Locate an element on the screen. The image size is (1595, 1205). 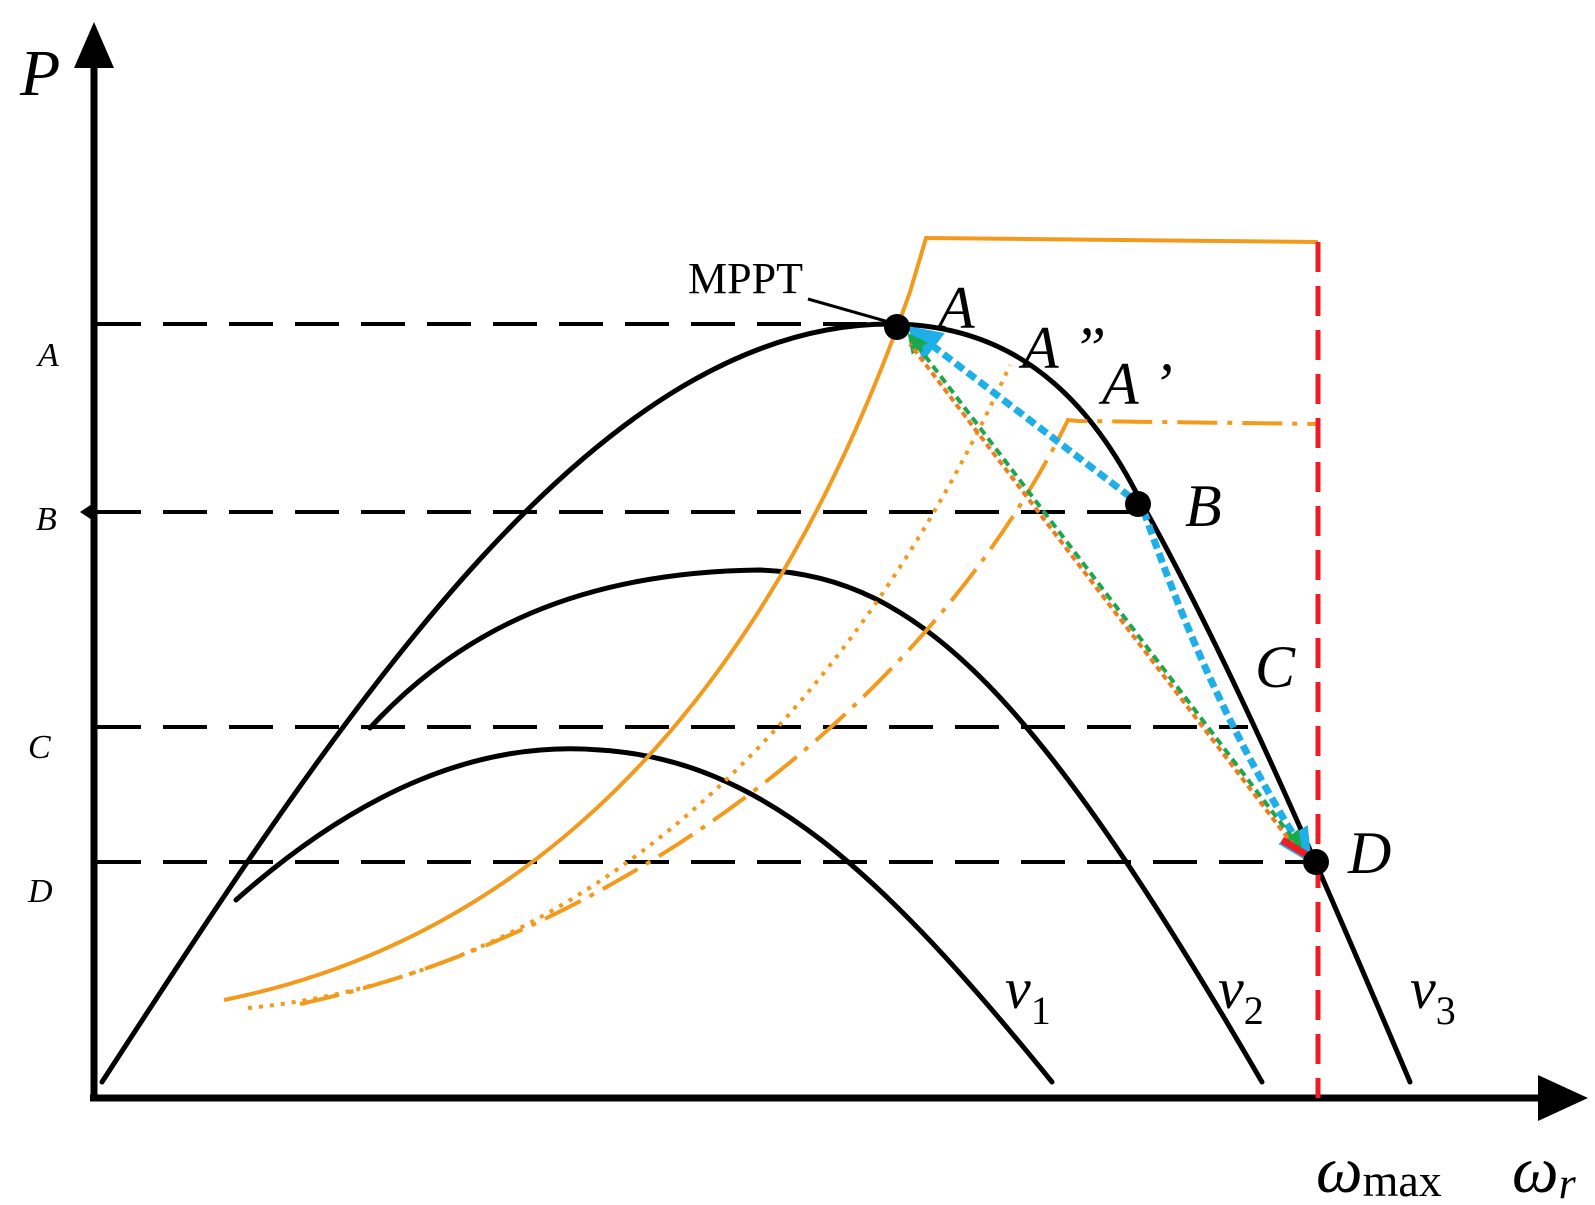
operating-points is located at coordinates (1106, 594).